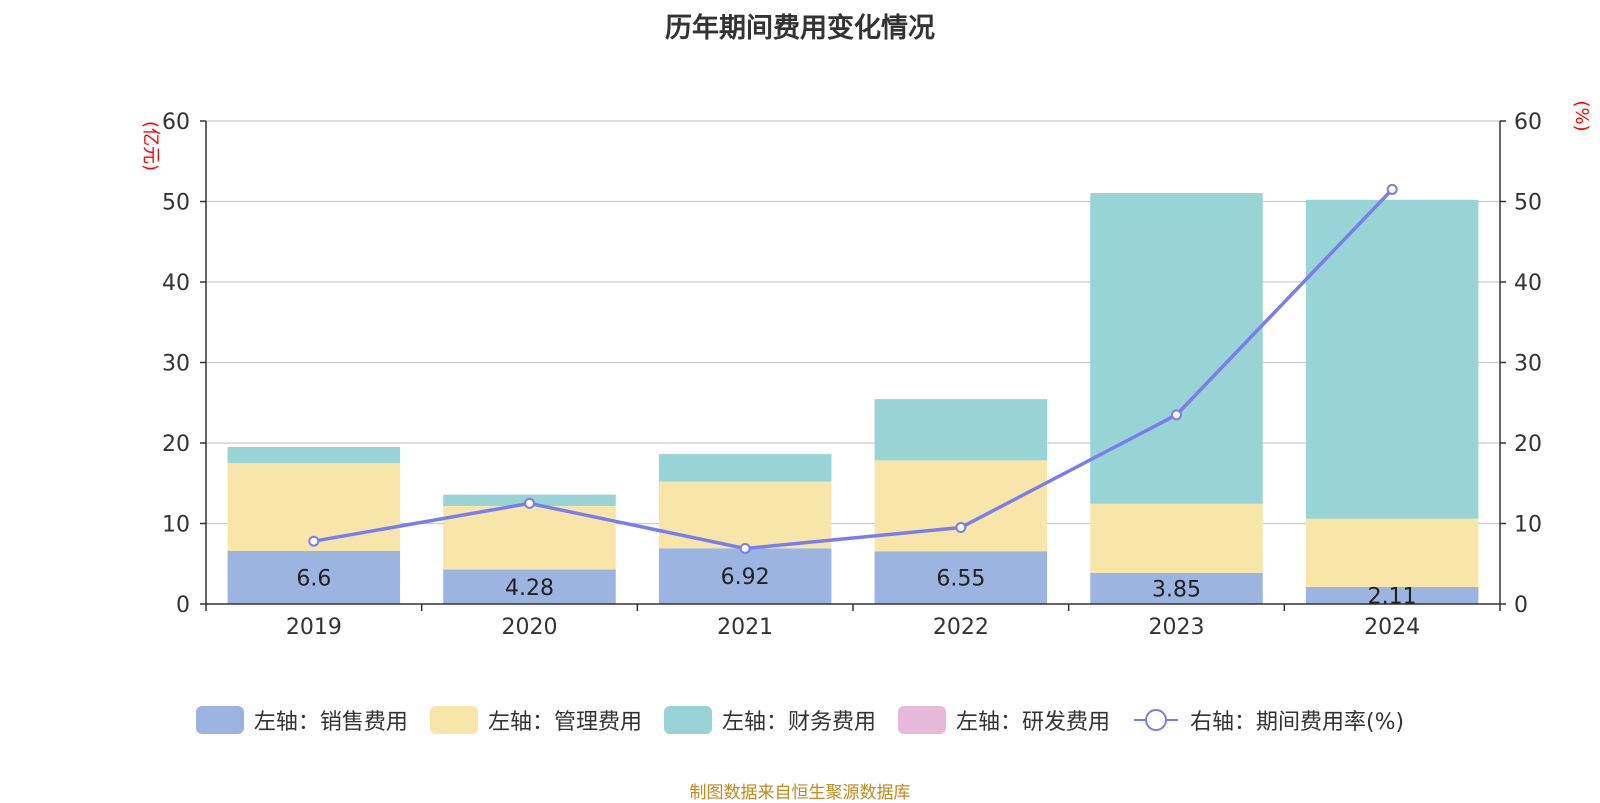 The image size is (1600, 803). I want to click on data-label: 6.92, so click(745, 577).